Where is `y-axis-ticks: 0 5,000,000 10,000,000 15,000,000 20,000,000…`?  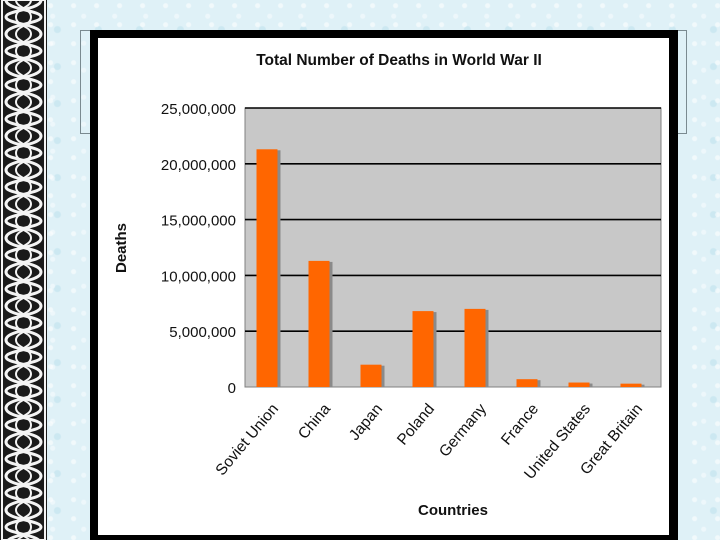 y-axis-ticks: 0 5,000,000 10,000,000 15,000,000 20,000,000… is located at coordinates (198, 249).